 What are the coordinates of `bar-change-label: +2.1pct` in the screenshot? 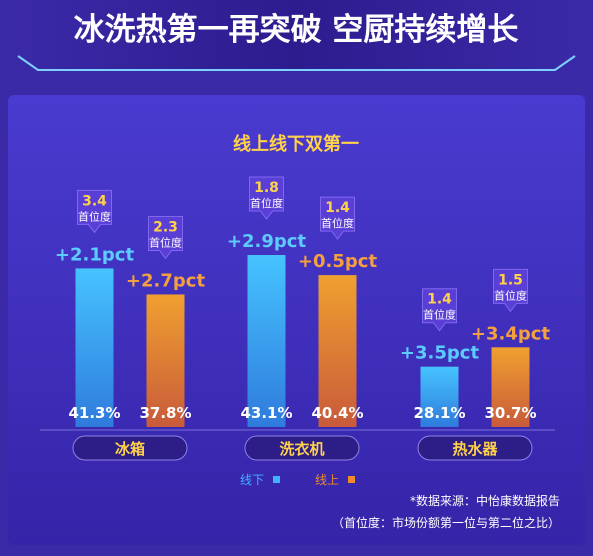 It's located at (95, 254).